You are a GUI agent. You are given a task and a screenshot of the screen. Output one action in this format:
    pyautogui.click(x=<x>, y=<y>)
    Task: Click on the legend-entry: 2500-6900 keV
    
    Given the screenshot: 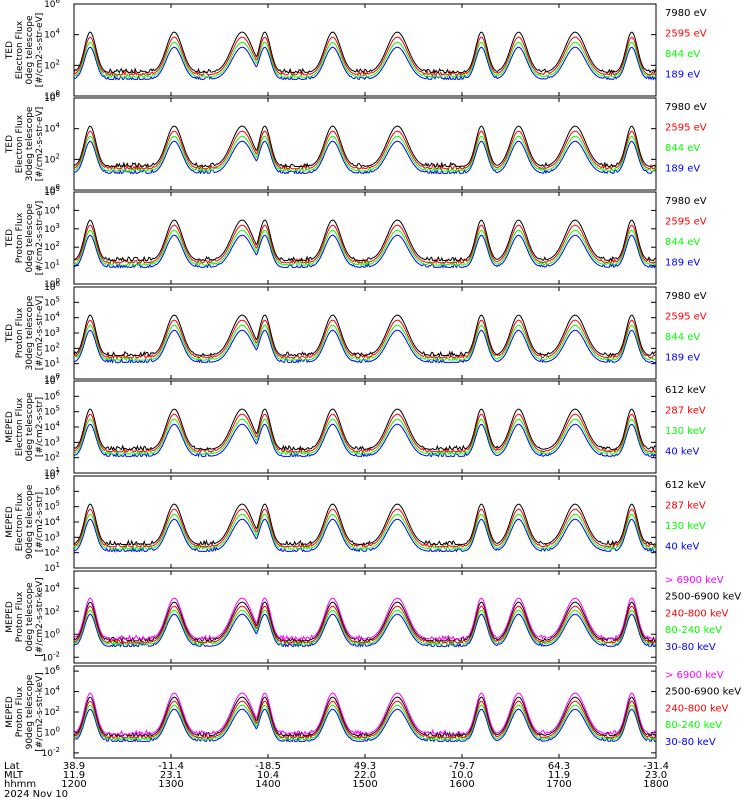 What is the action you would take?
    pyautogui.click(x=703, y=692)
    